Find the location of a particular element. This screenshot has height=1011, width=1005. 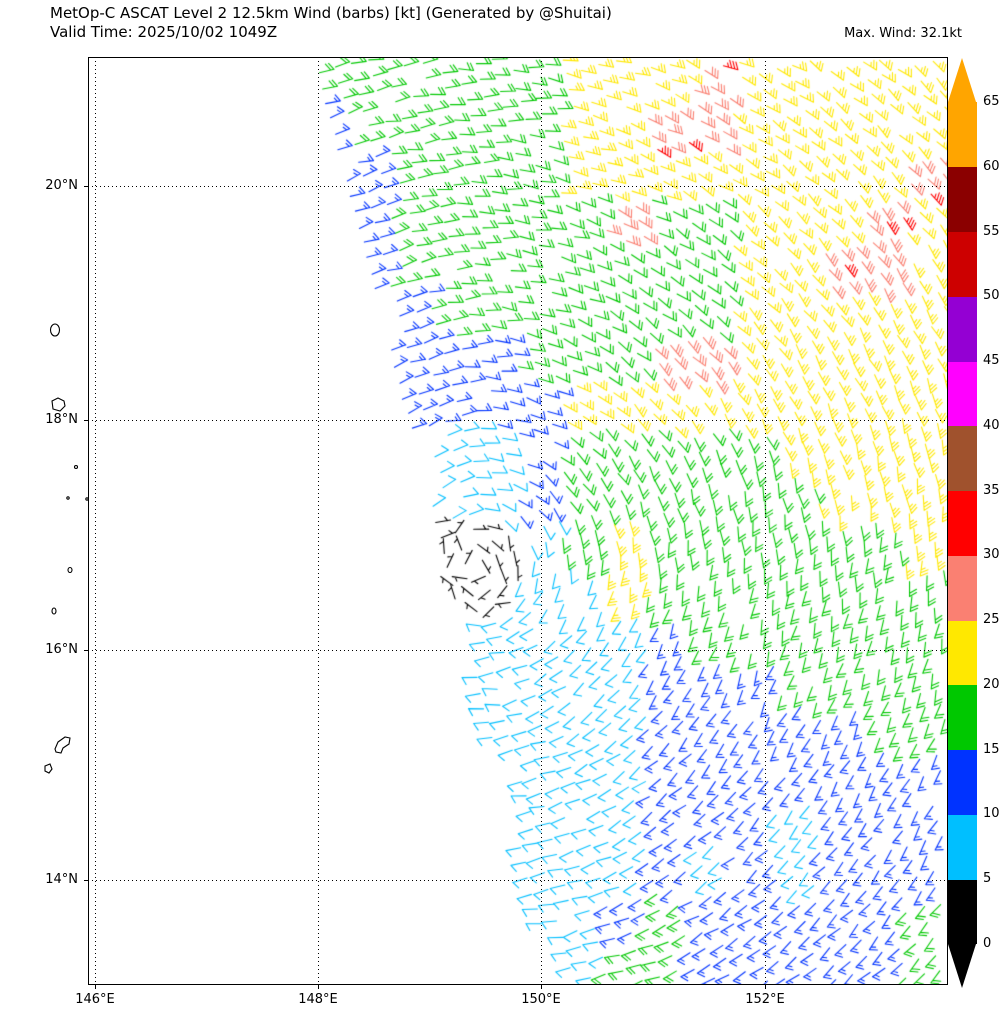

colorbar-label: 55 is located at coordinates (991, 231).